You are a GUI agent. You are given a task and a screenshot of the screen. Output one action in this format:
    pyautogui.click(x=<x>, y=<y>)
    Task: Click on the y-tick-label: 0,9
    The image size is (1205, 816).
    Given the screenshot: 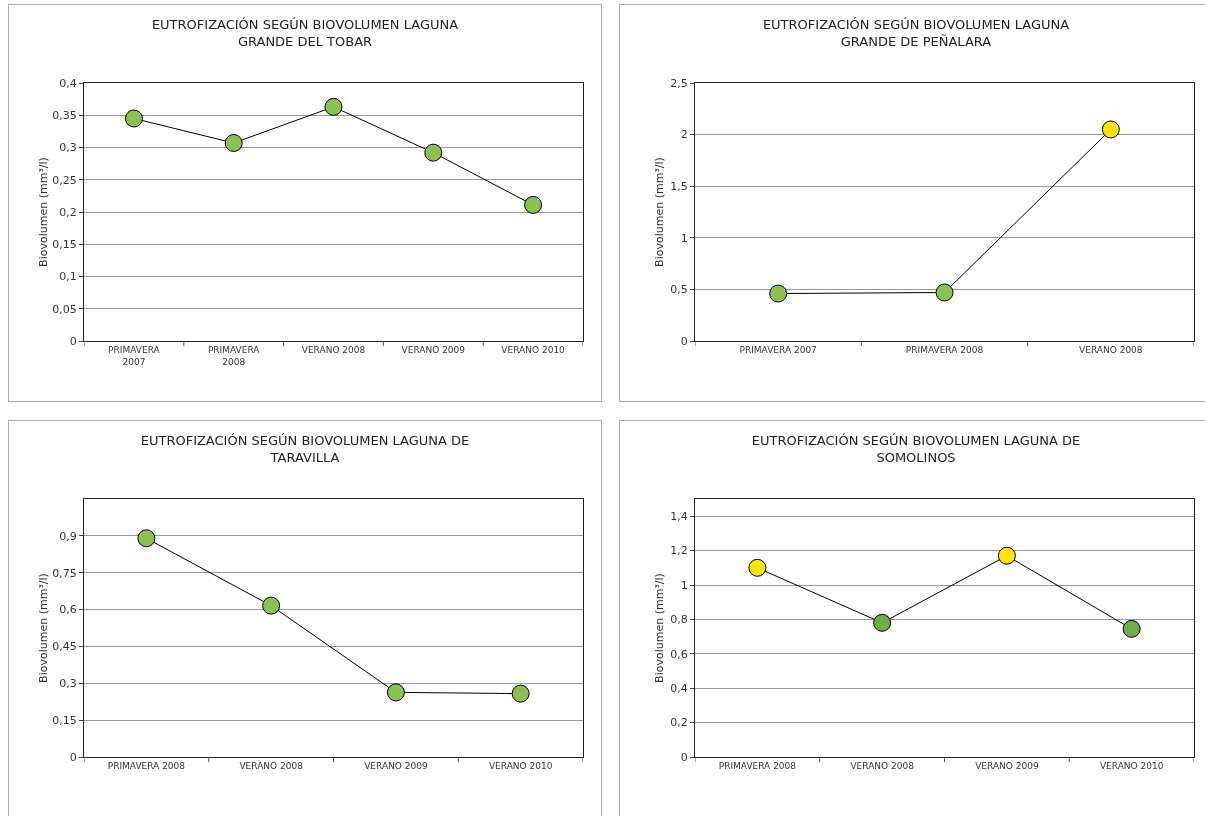 What is the action you would take?
    pyautogui.click(x=68, y=536)
    